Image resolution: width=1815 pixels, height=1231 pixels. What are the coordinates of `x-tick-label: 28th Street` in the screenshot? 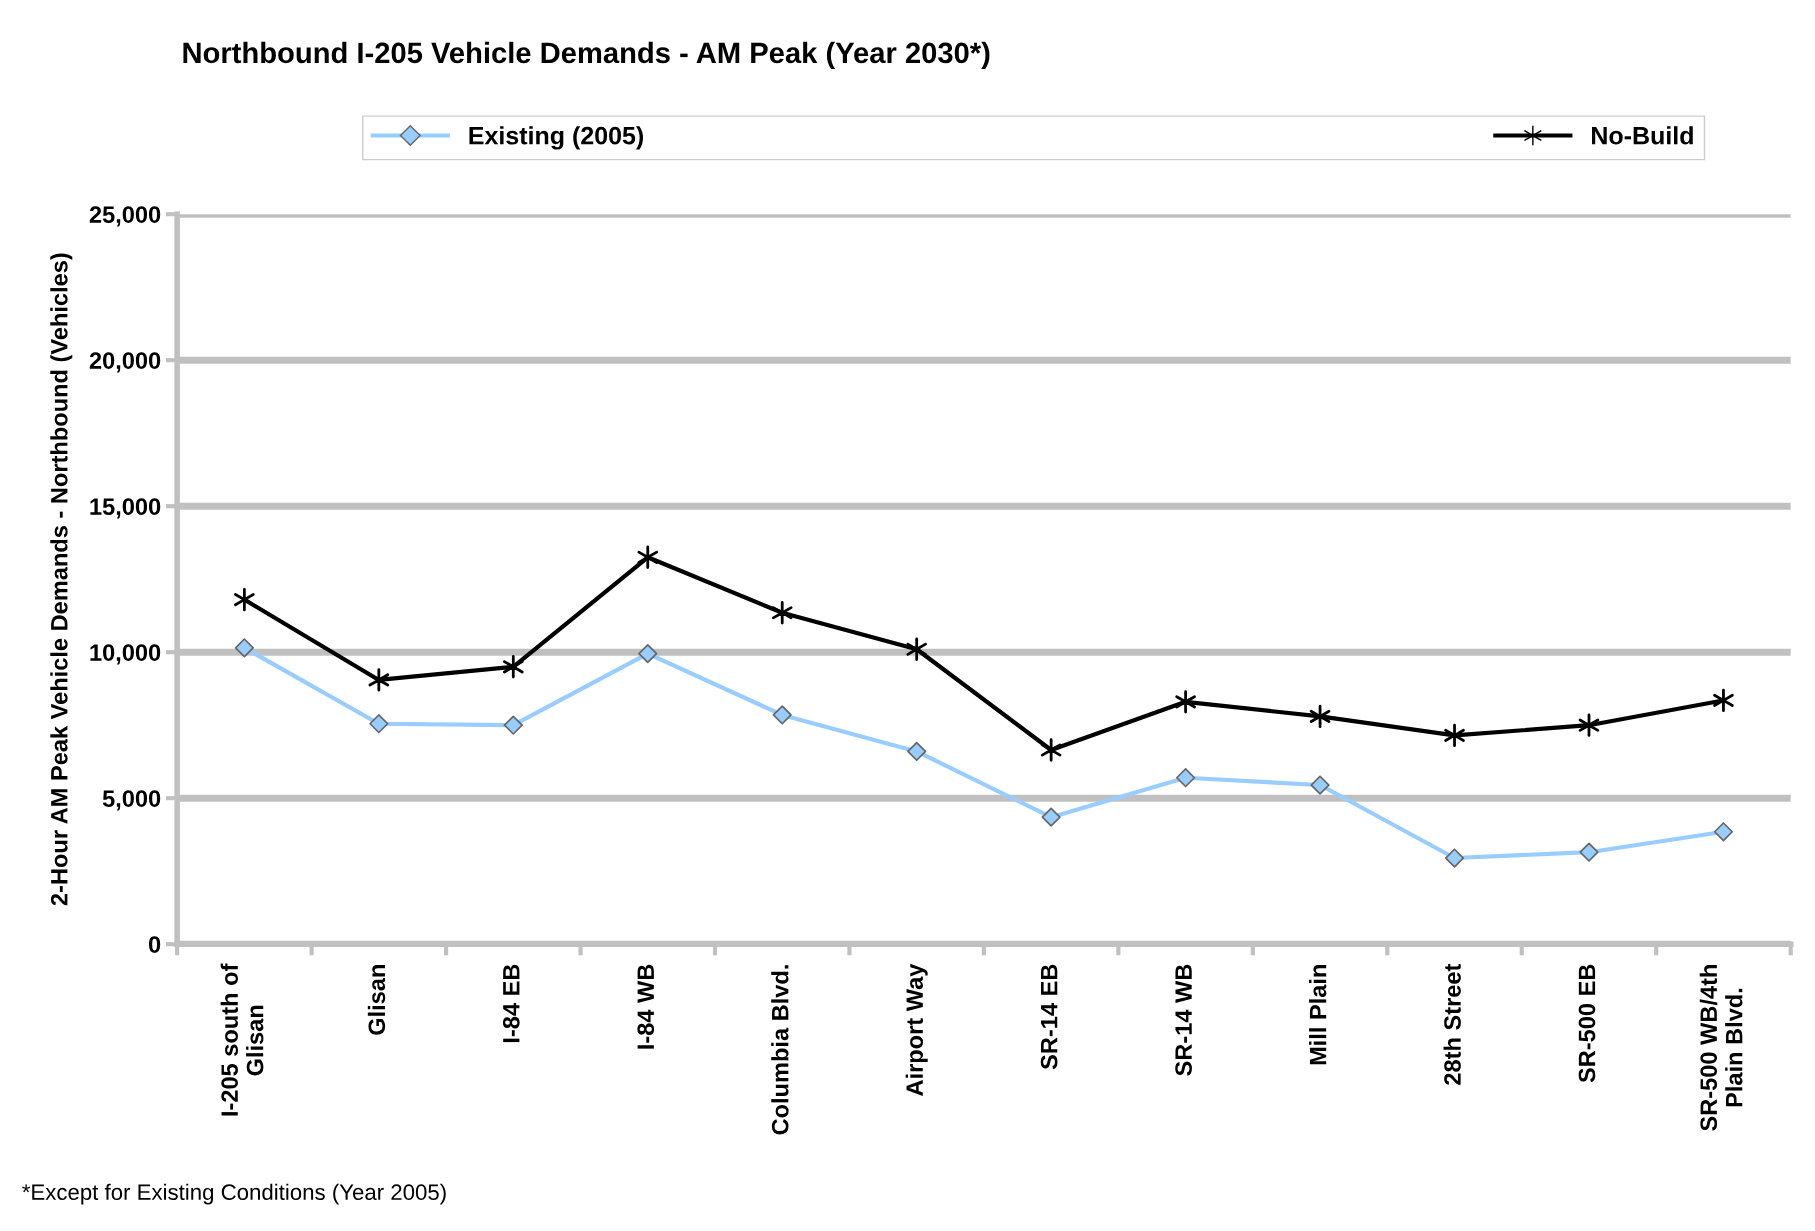 It's located at (1452, 1024).